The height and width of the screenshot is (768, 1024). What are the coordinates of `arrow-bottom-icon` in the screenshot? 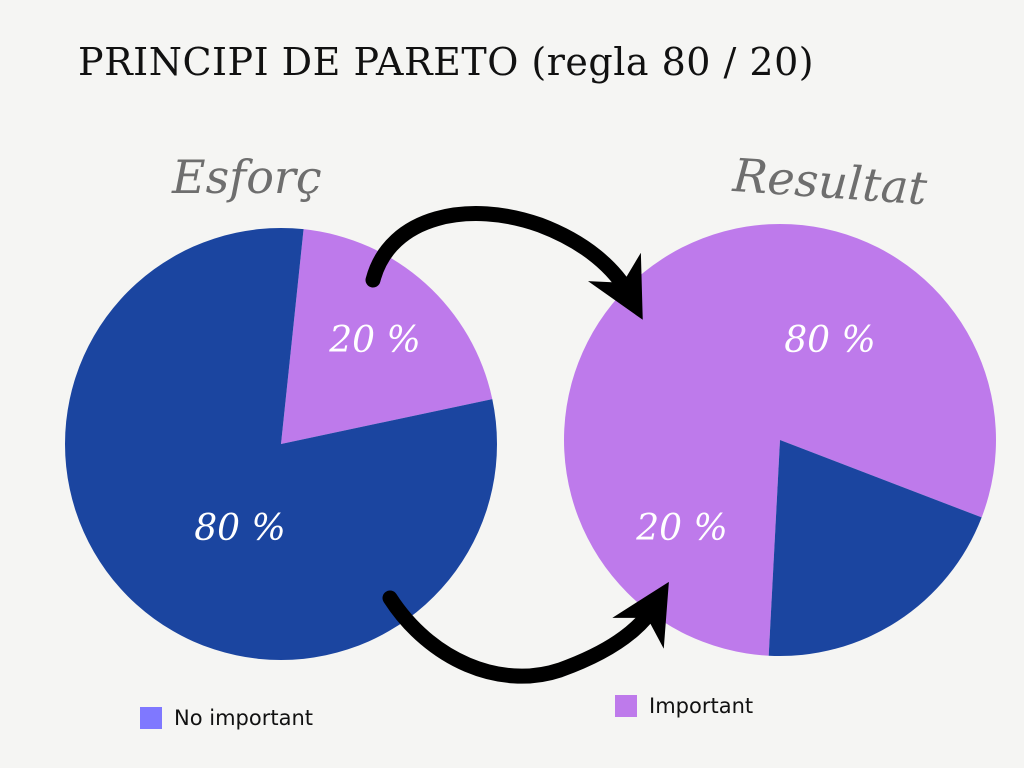 It's located at (525, 632).